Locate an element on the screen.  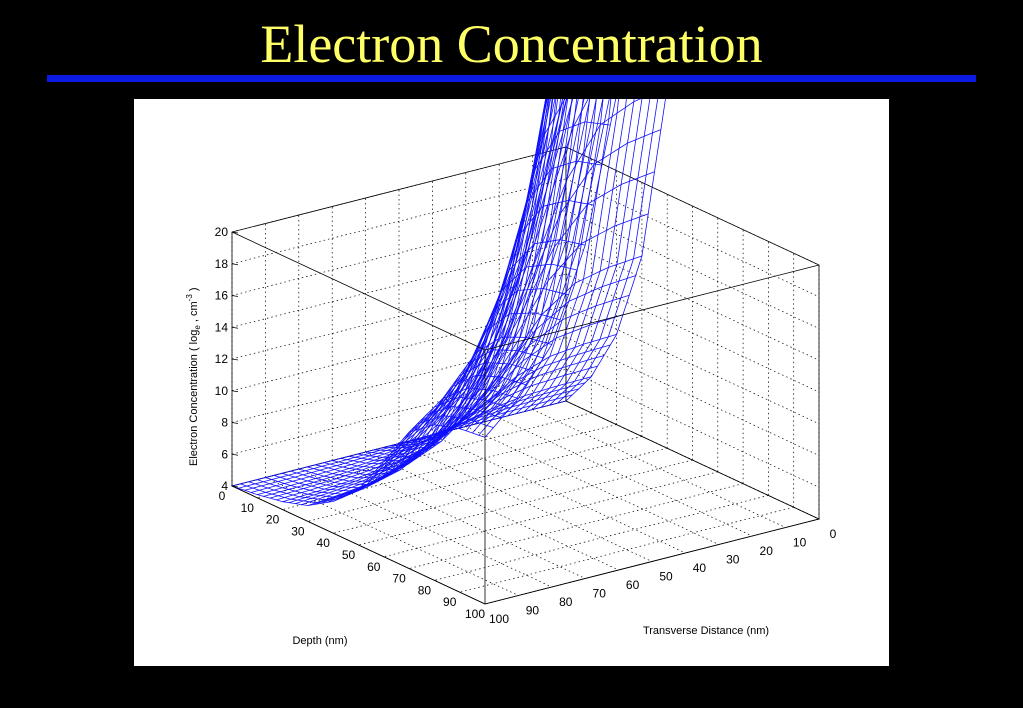
x-tick-label: 50 is located at coordinates (349, 555).